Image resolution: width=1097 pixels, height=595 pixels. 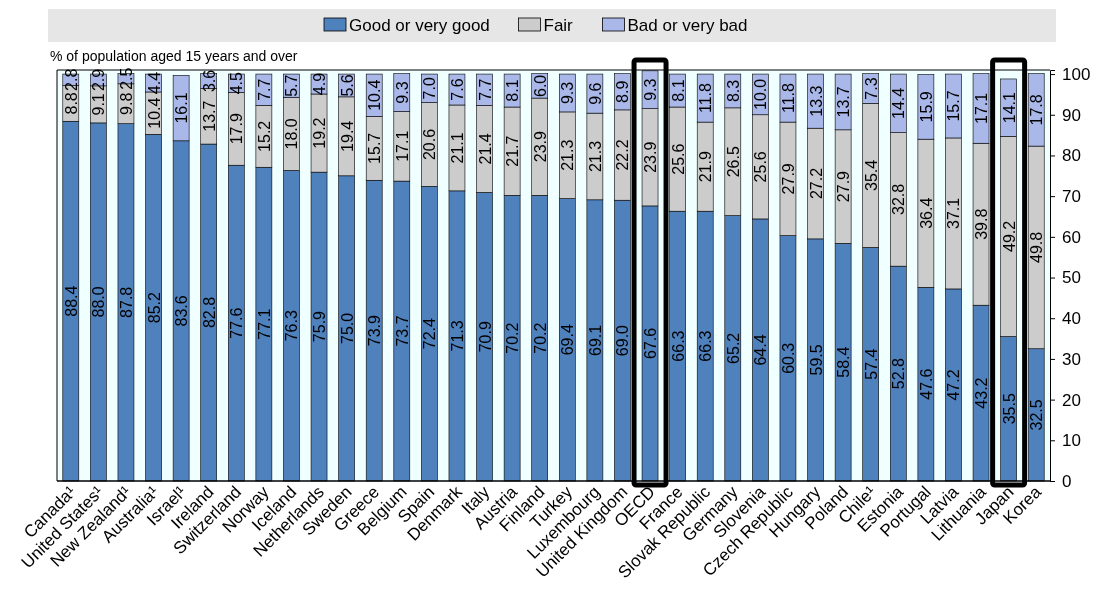 What do you see at coordinates (457, 336) in the screenshot?
I see `data-label: 71.3` at bounding box center [457, 336].